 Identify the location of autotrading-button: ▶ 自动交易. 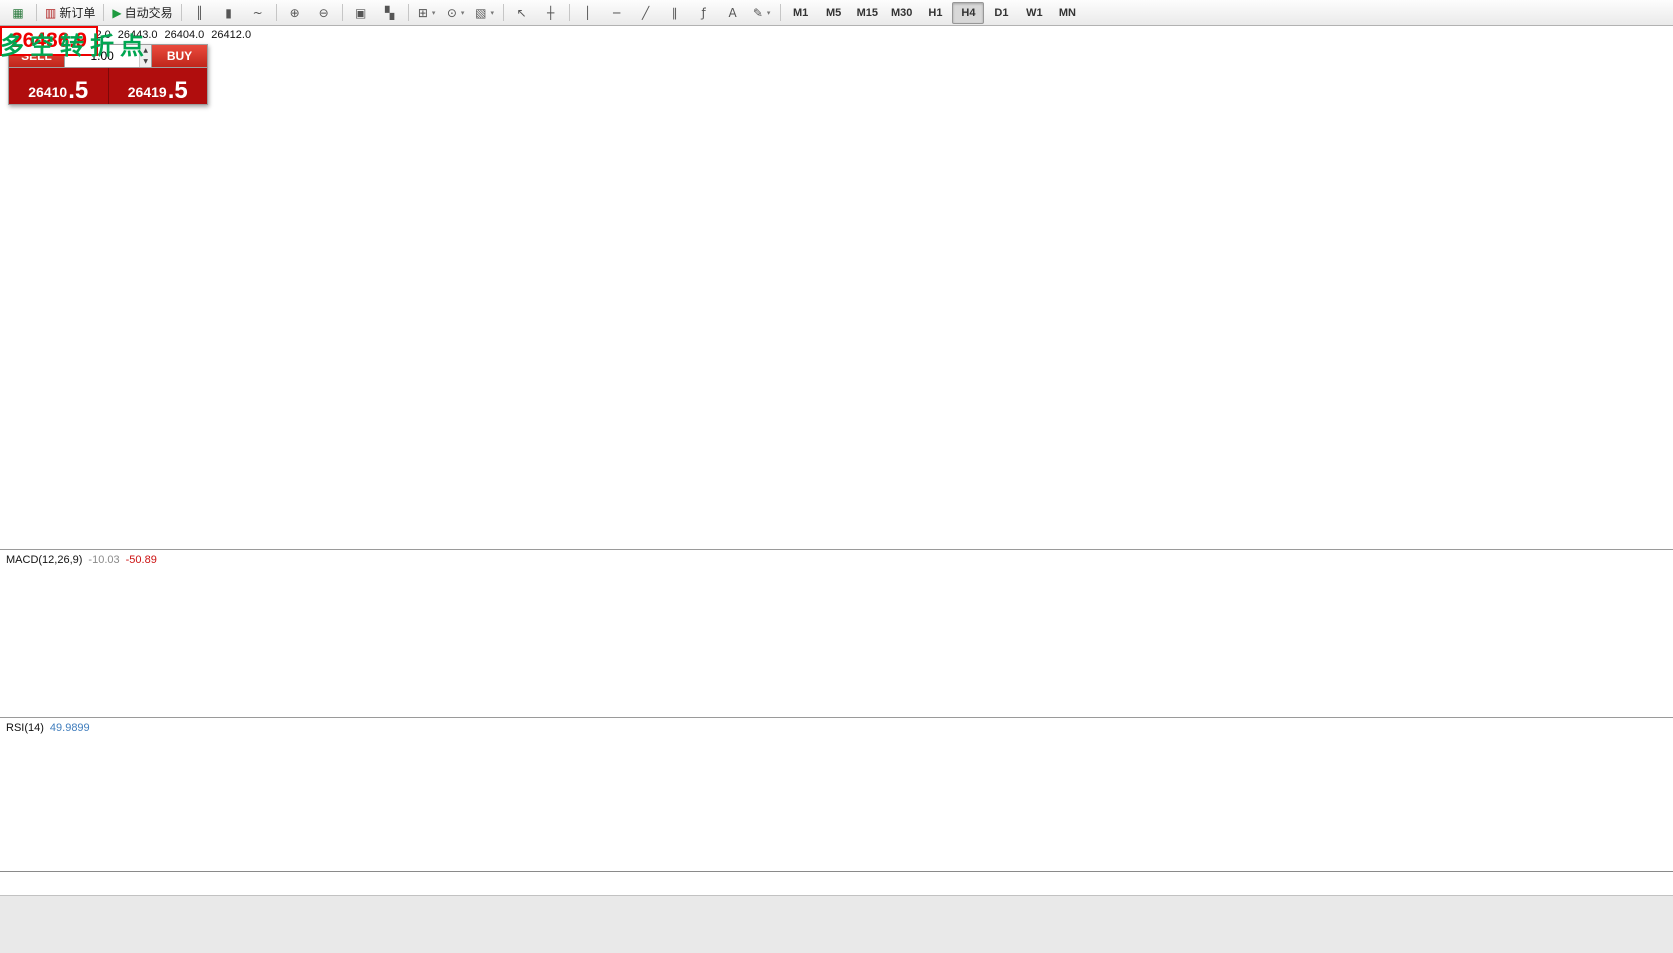
(142, 13).